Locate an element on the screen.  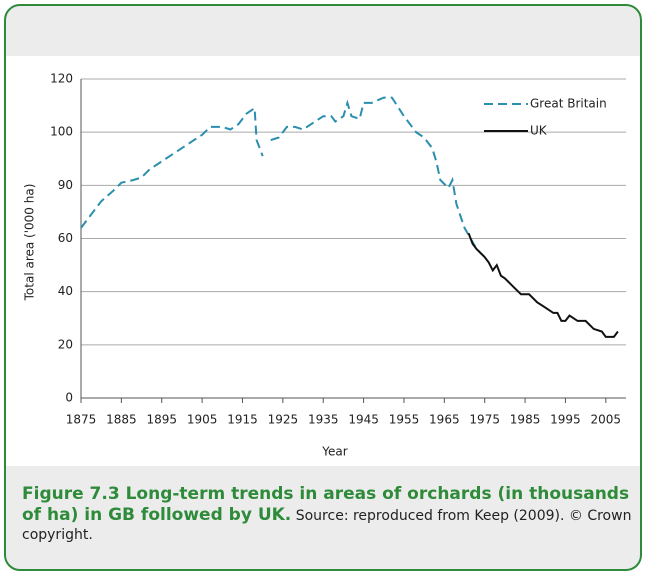
y-tick-label: 0 is located at coordinates (69, 398).